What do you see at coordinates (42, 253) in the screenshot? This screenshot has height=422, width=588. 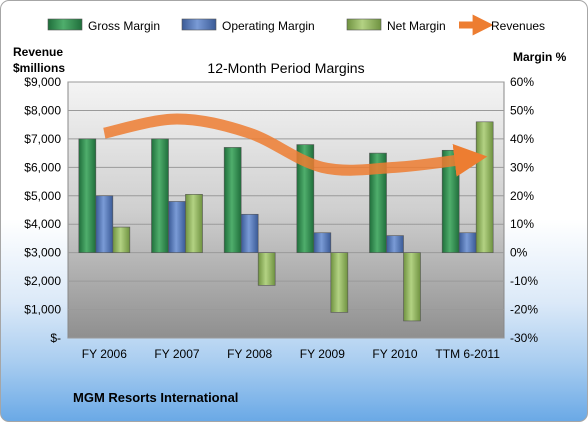 I see `left-tick-label: $3,000` at bounding box center [42, 253].